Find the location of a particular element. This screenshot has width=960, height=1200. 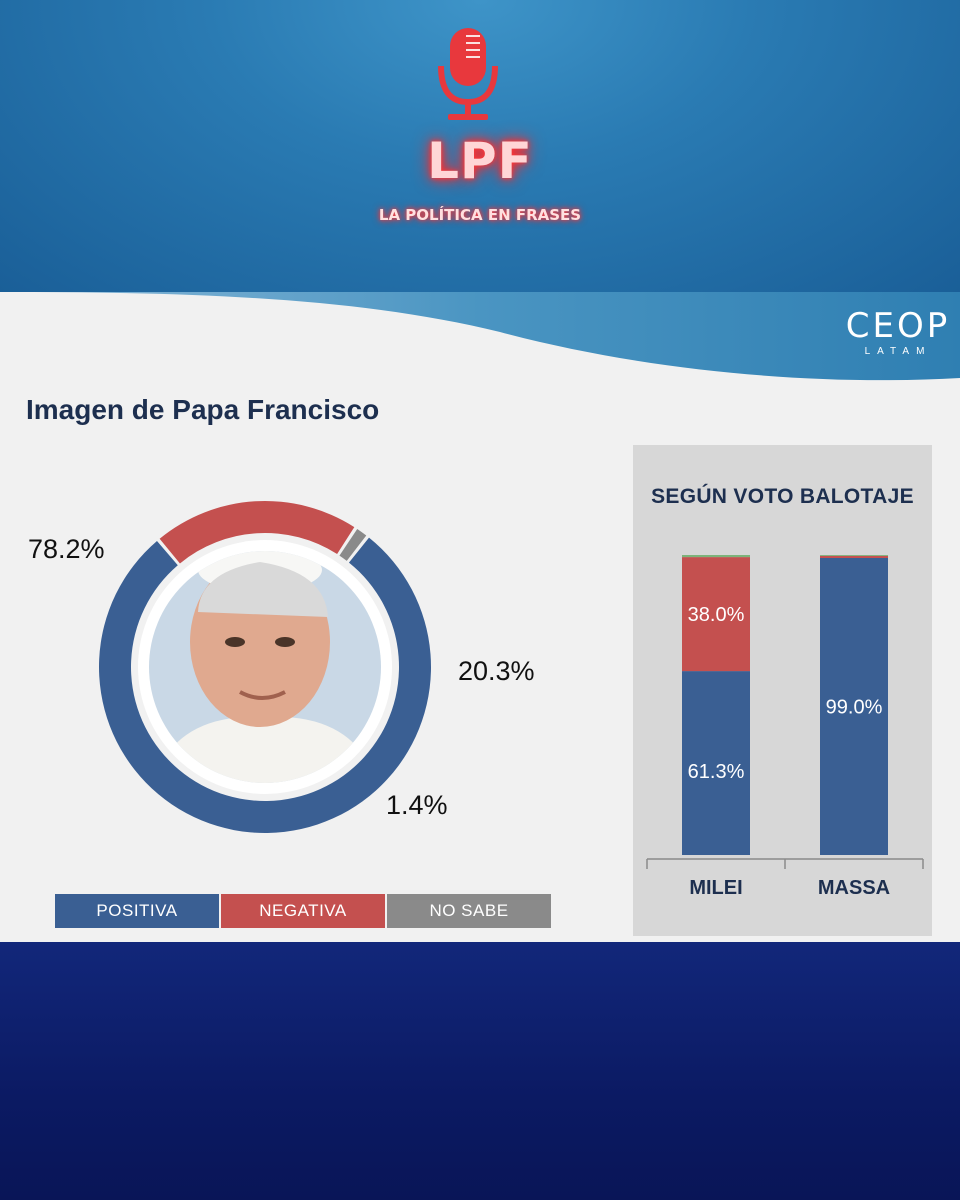

brand-name: LPF is located at coordinates (480, 161).